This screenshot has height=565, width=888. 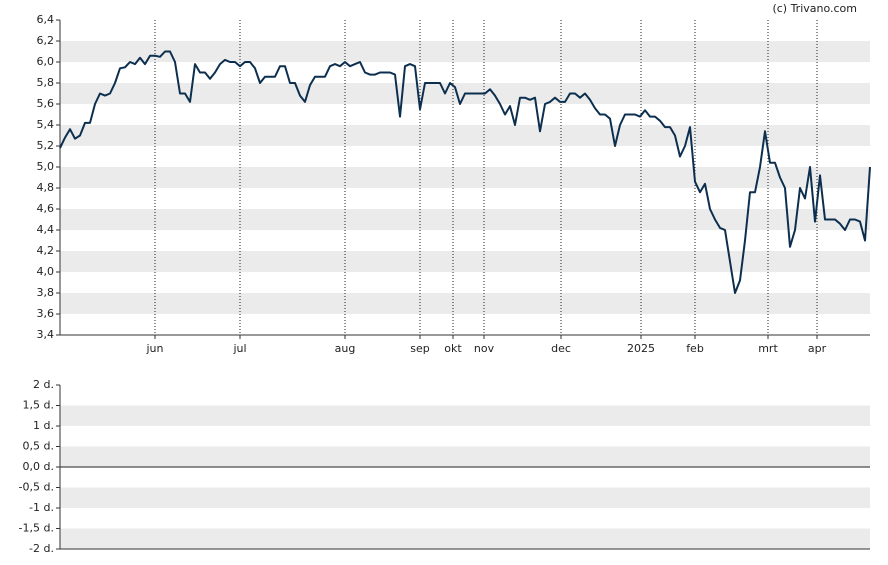 I want to click on x-tick-label: sep, so click(x=419, y=348).